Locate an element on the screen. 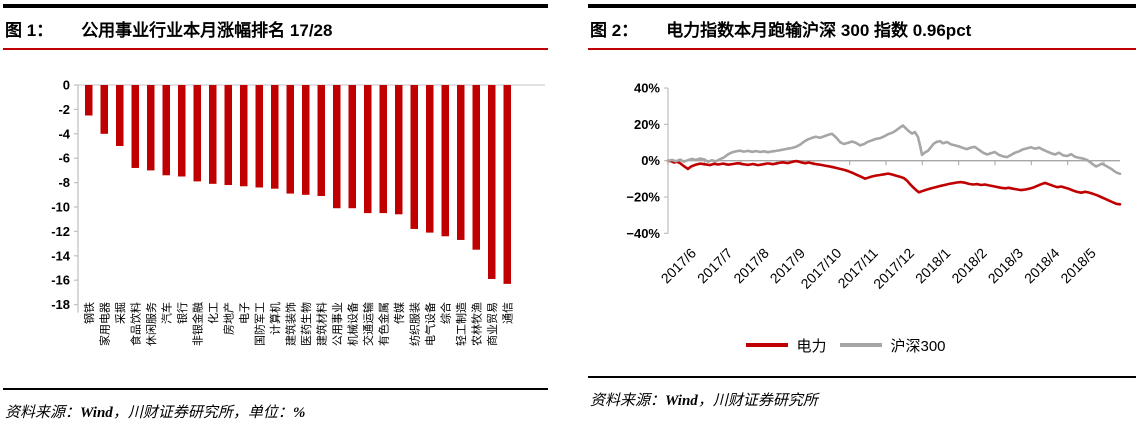  x-category-label: 银行 is located at coordinates (182, 313).